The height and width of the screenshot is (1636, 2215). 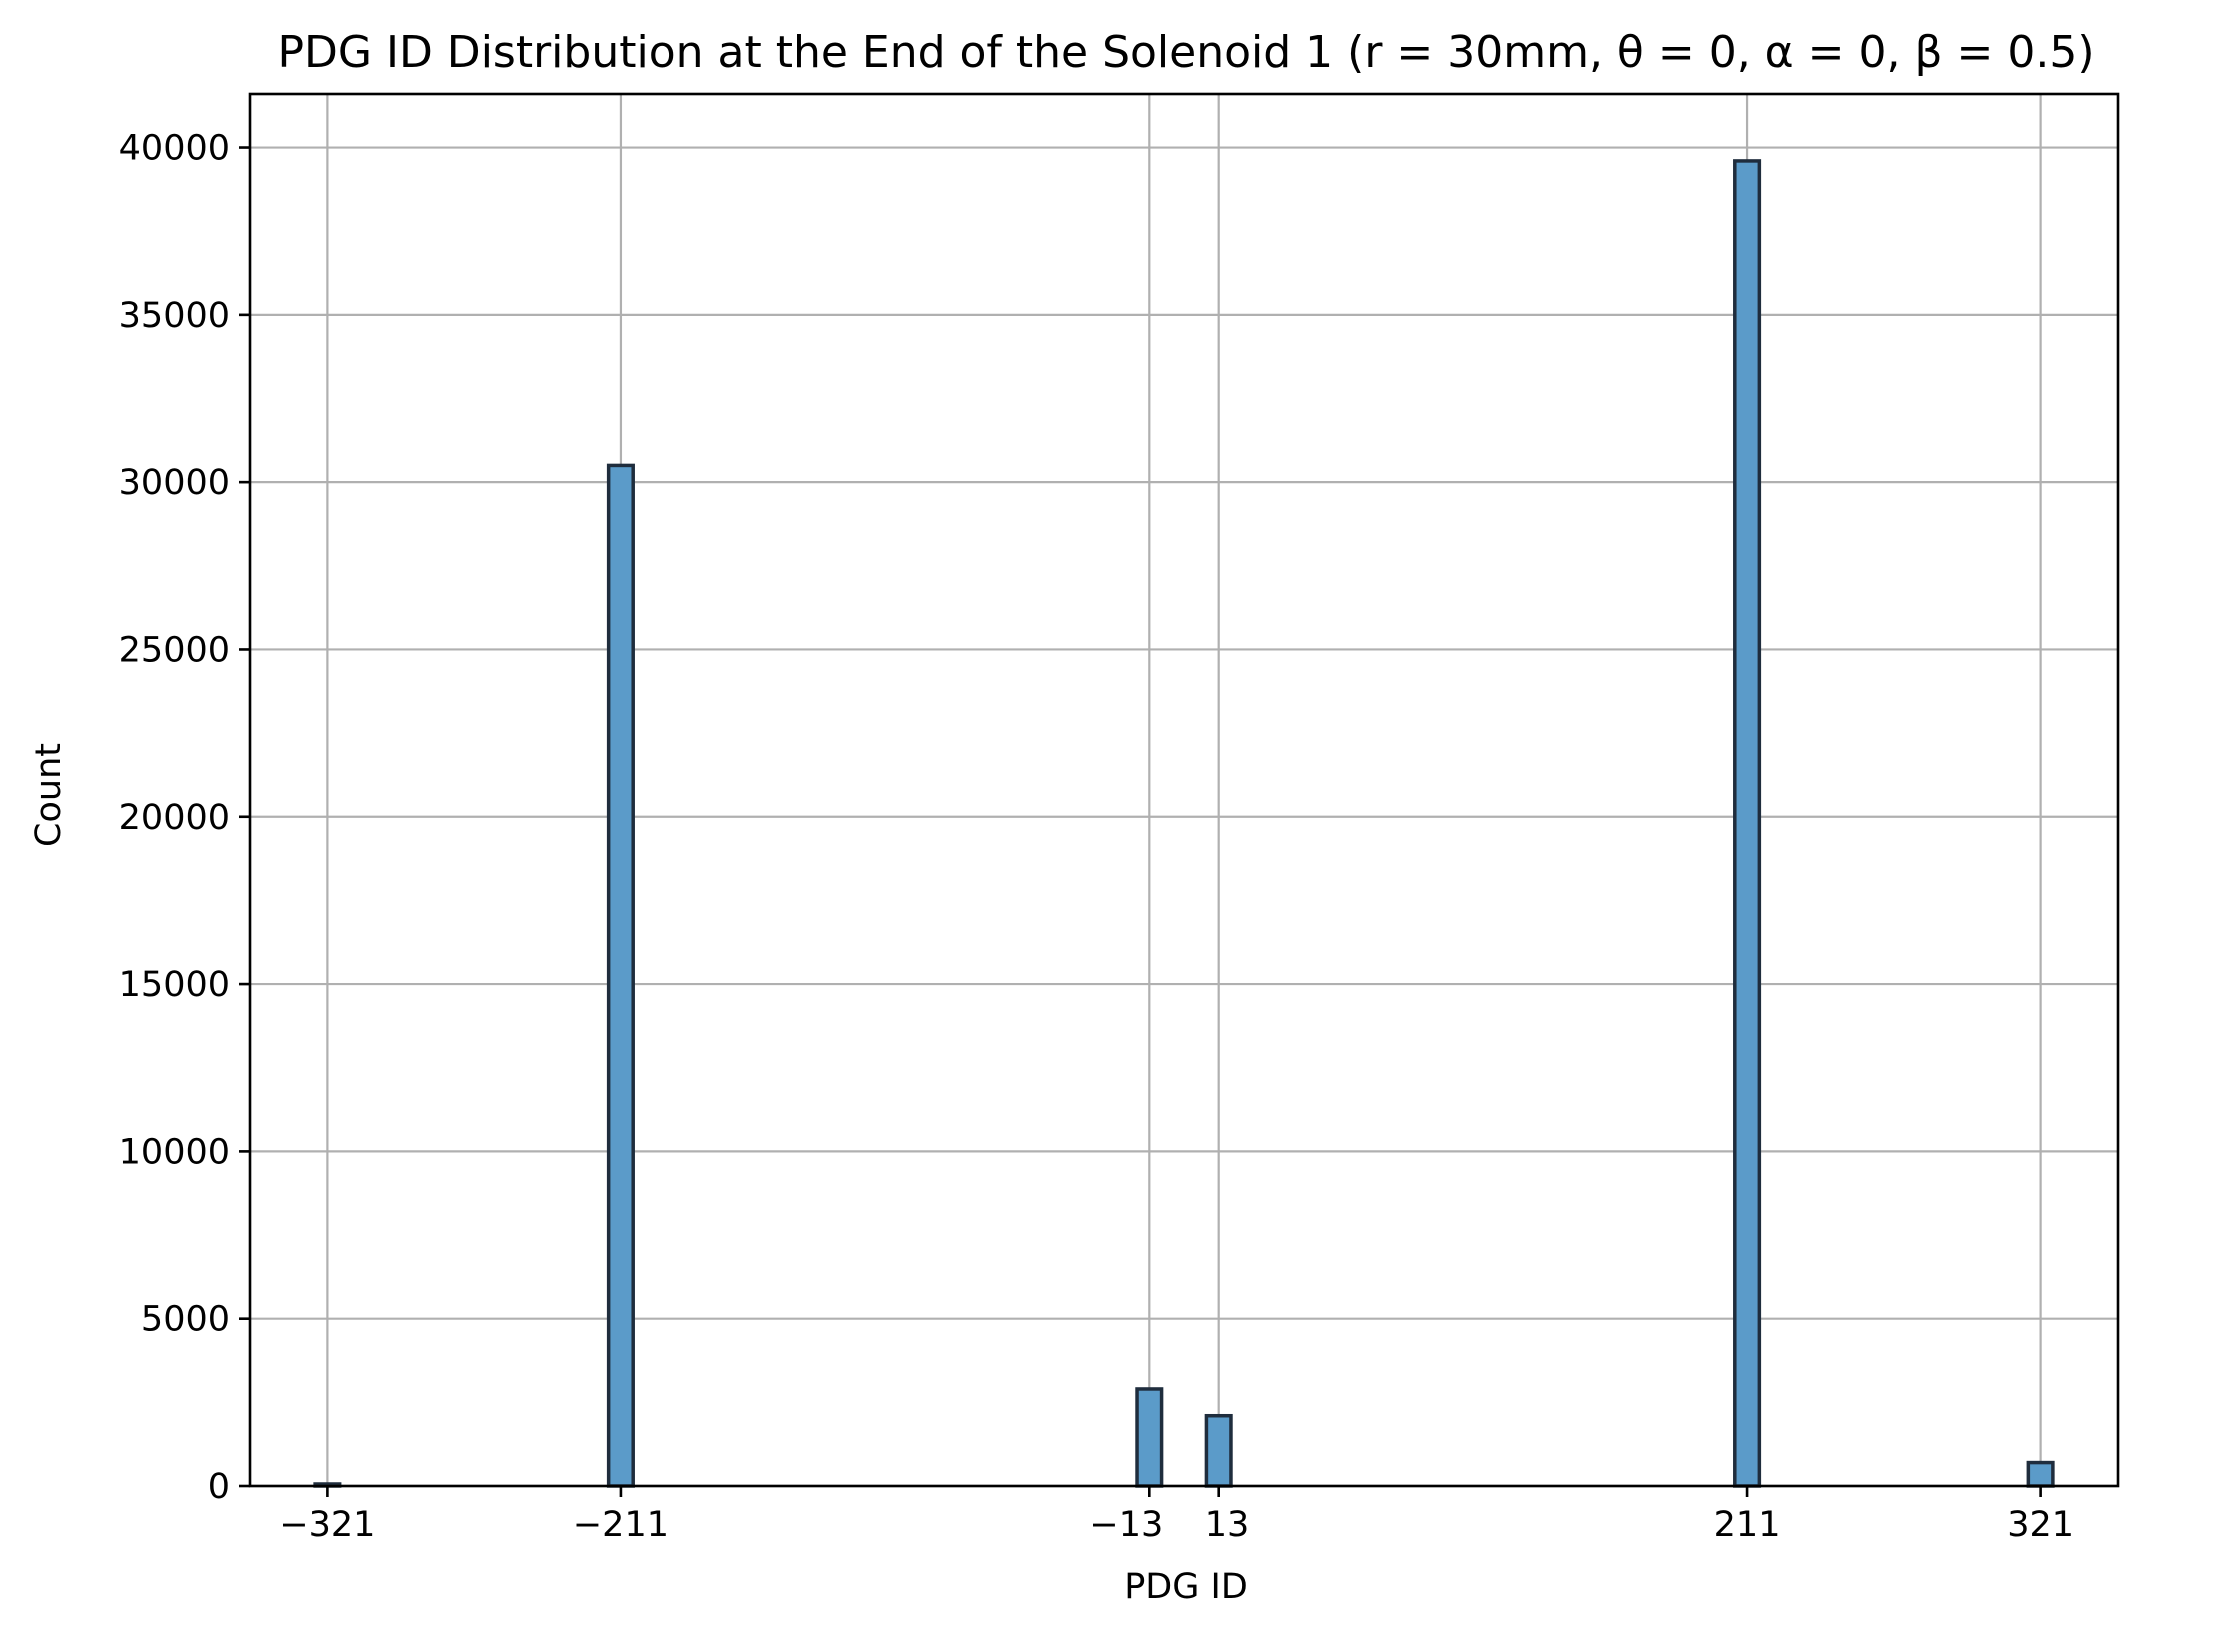 I want to click on y-tick-label: 40000, so click(x=174, y=149).